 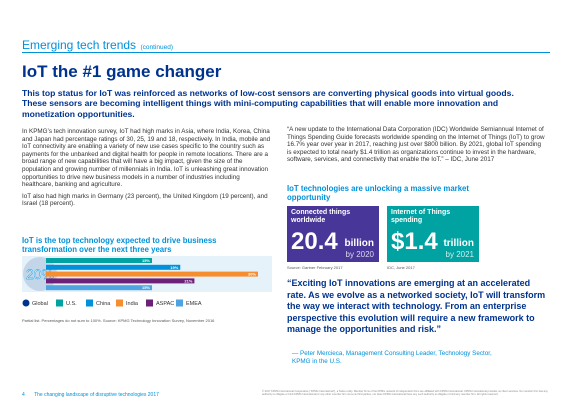 What do you see at coordinates (194, 304) in the screenshot?
I see `legend-label: EMEA` at bounding box center [194, 304].